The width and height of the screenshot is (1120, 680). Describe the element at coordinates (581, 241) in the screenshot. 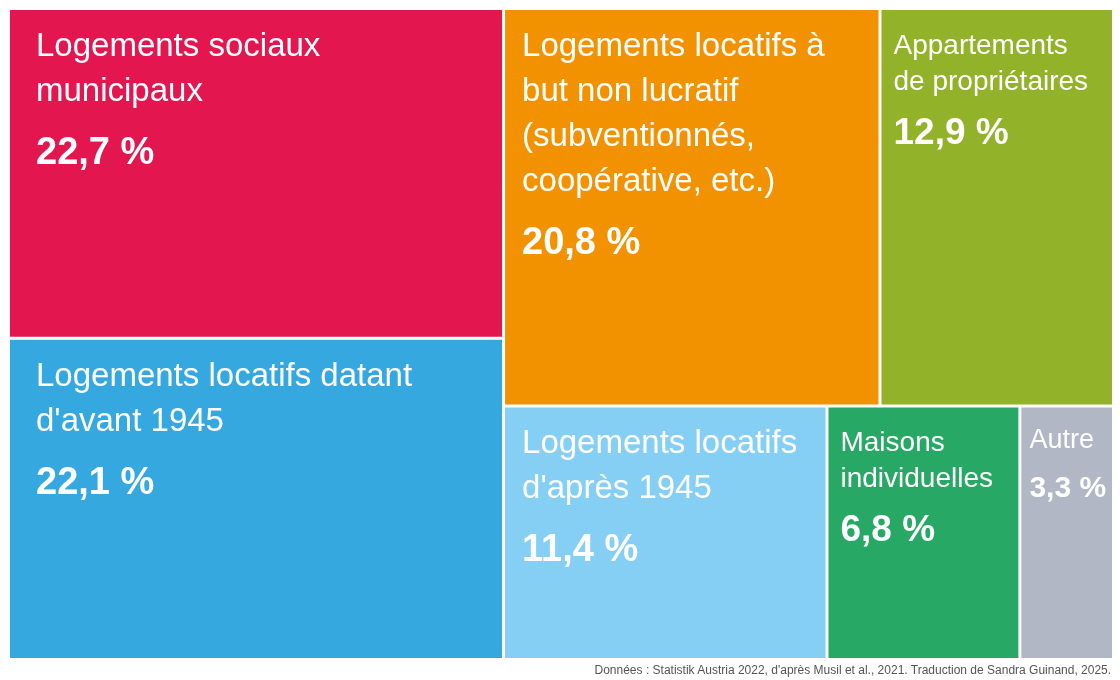

I see `data-label: 20,8 %` at that location.